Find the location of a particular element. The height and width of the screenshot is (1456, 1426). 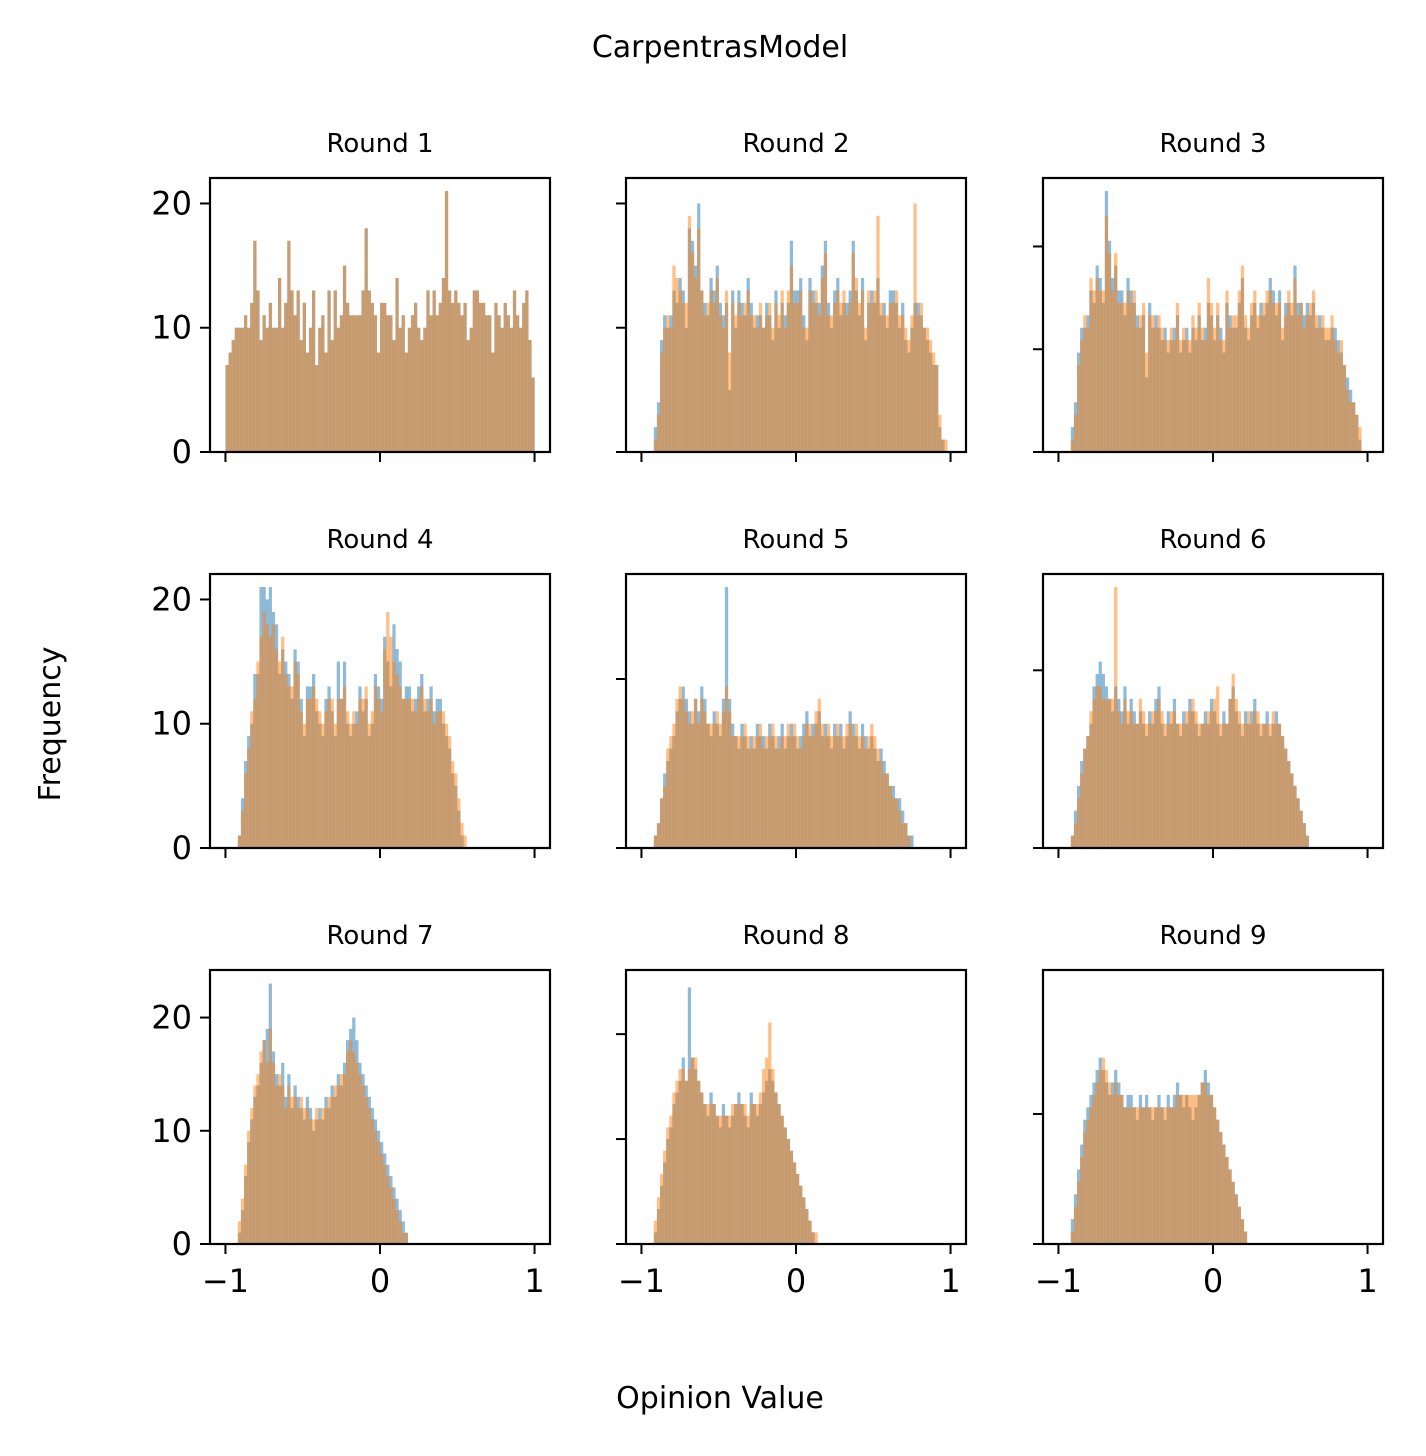

panel-title: Round 7 is located at coordinates (379, 936).